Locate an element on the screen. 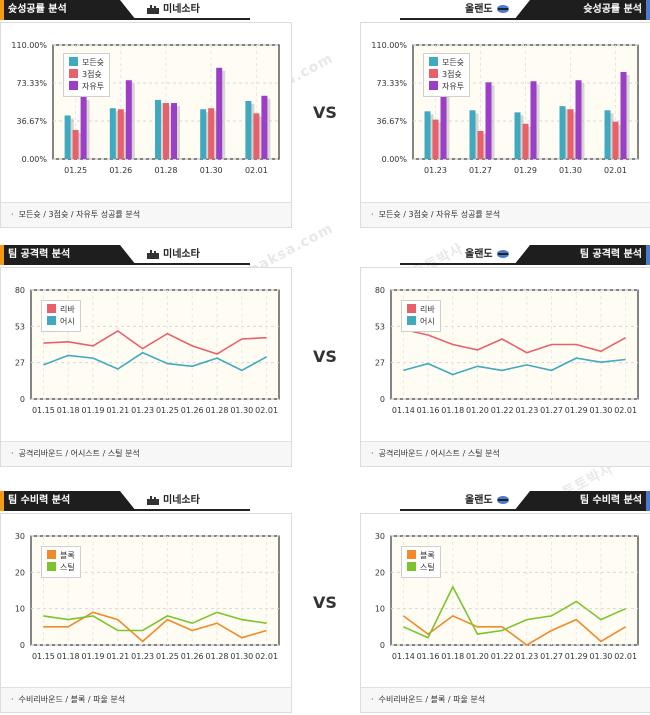 This screenshot has width=650, height=715. y-tick-label: 27 is located at coordinates (380, 363).